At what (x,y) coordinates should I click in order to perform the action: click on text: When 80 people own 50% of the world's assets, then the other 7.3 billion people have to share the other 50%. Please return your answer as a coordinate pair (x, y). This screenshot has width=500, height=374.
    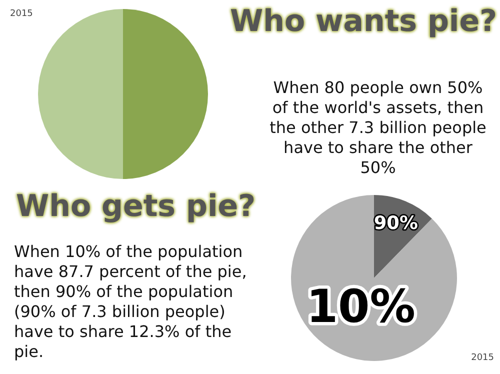
    Looking at the image, I should click on (378, 128).